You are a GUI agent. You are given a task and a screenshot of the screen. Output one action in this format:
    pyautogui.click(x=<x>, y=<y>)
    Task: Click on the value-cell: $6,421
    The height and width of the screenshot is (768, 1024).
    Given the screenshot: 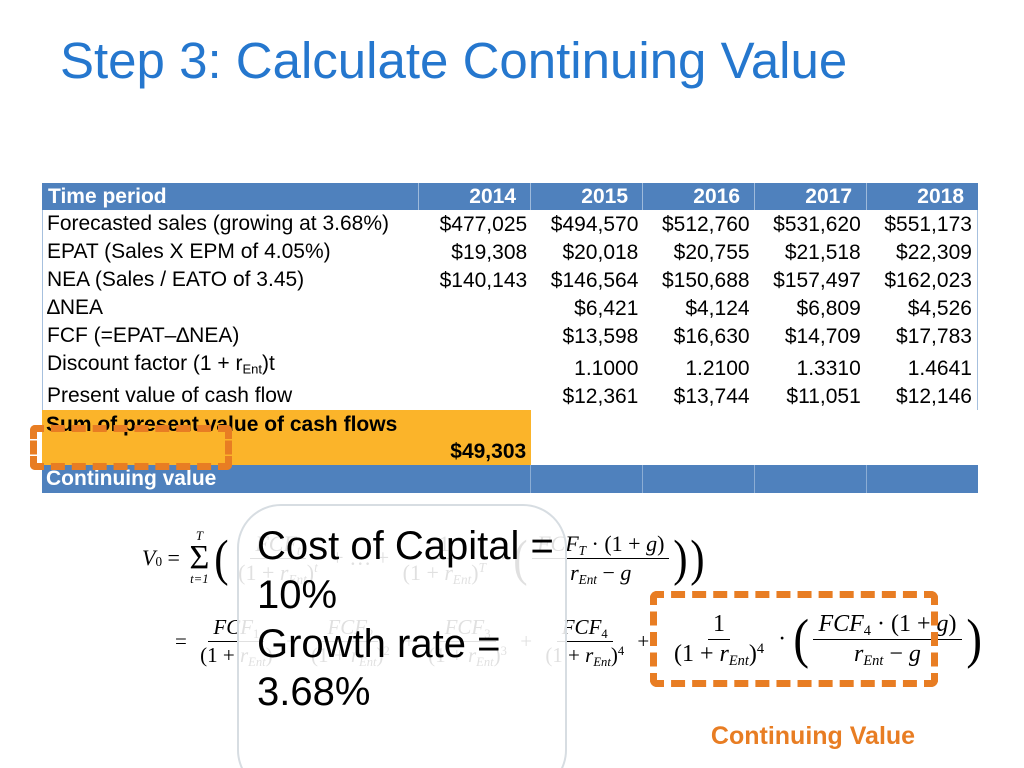 What is the action you would take?
    pyautogui.click(x=606, y=308)
    